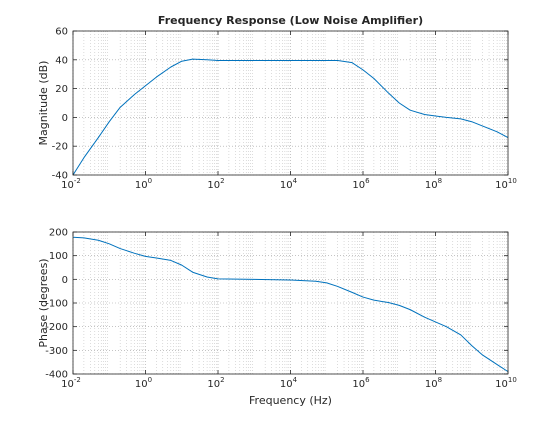 The width and height of the screenshot is (560, 425). I want to click on phase-y-tick-label: 200, so click(58, 233).